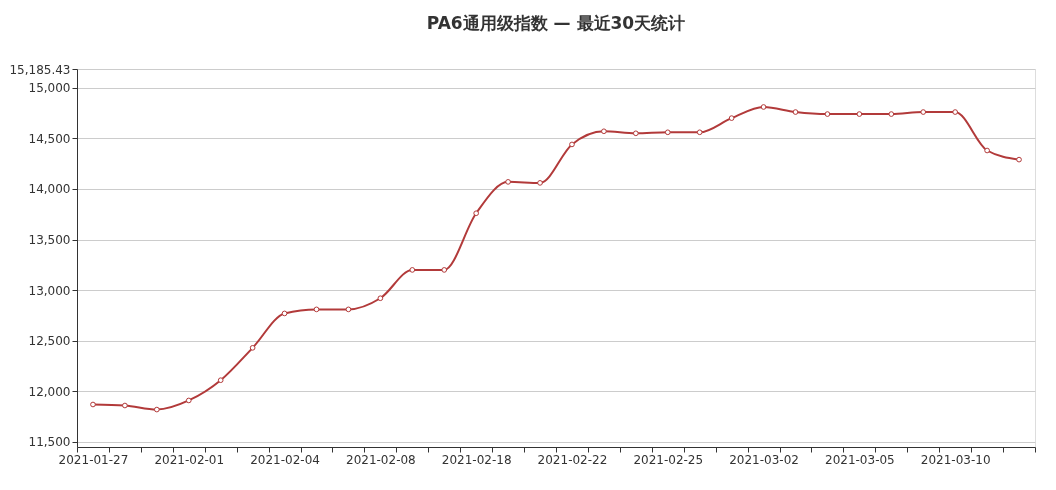  What do you see at coordinates (49, 290) in the screenshot?
I see `y-tick-label: 13,000` at bounding box center [49, 290].